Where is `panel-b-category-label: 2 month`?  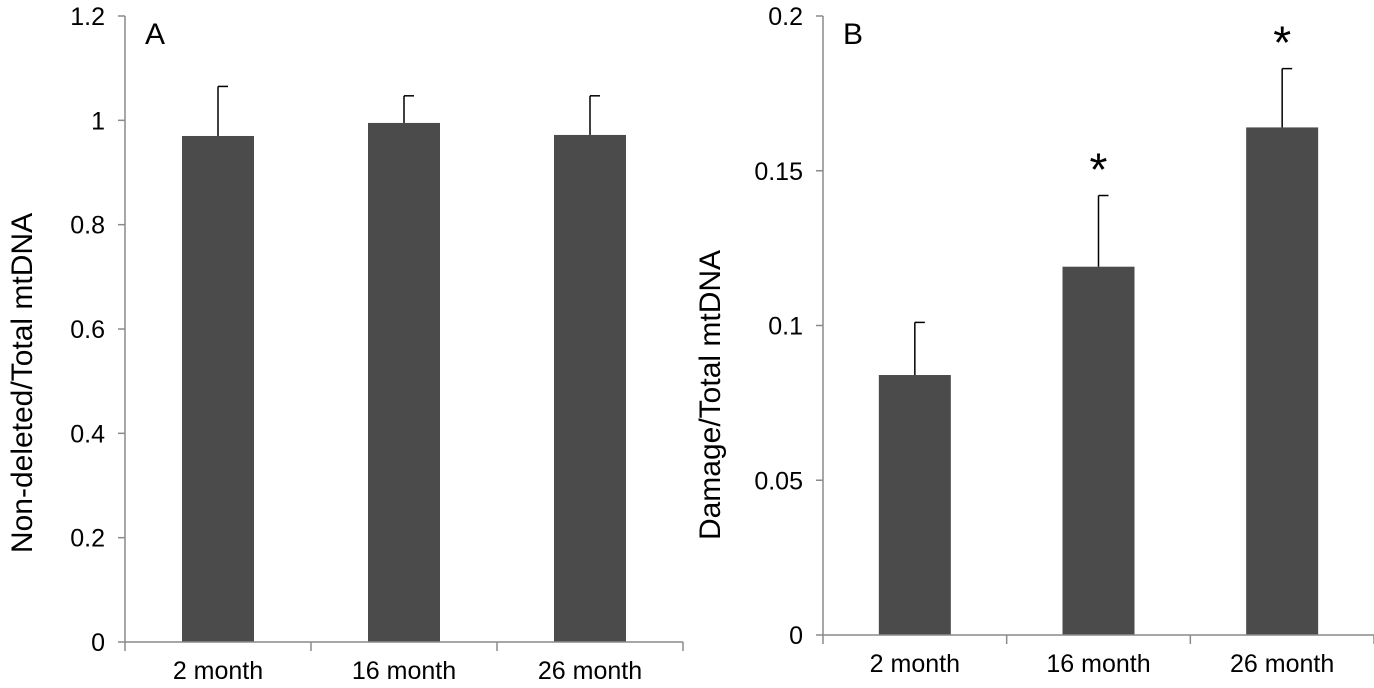
panel-b-category-label: 2 month is located at coordinates (915, 664).